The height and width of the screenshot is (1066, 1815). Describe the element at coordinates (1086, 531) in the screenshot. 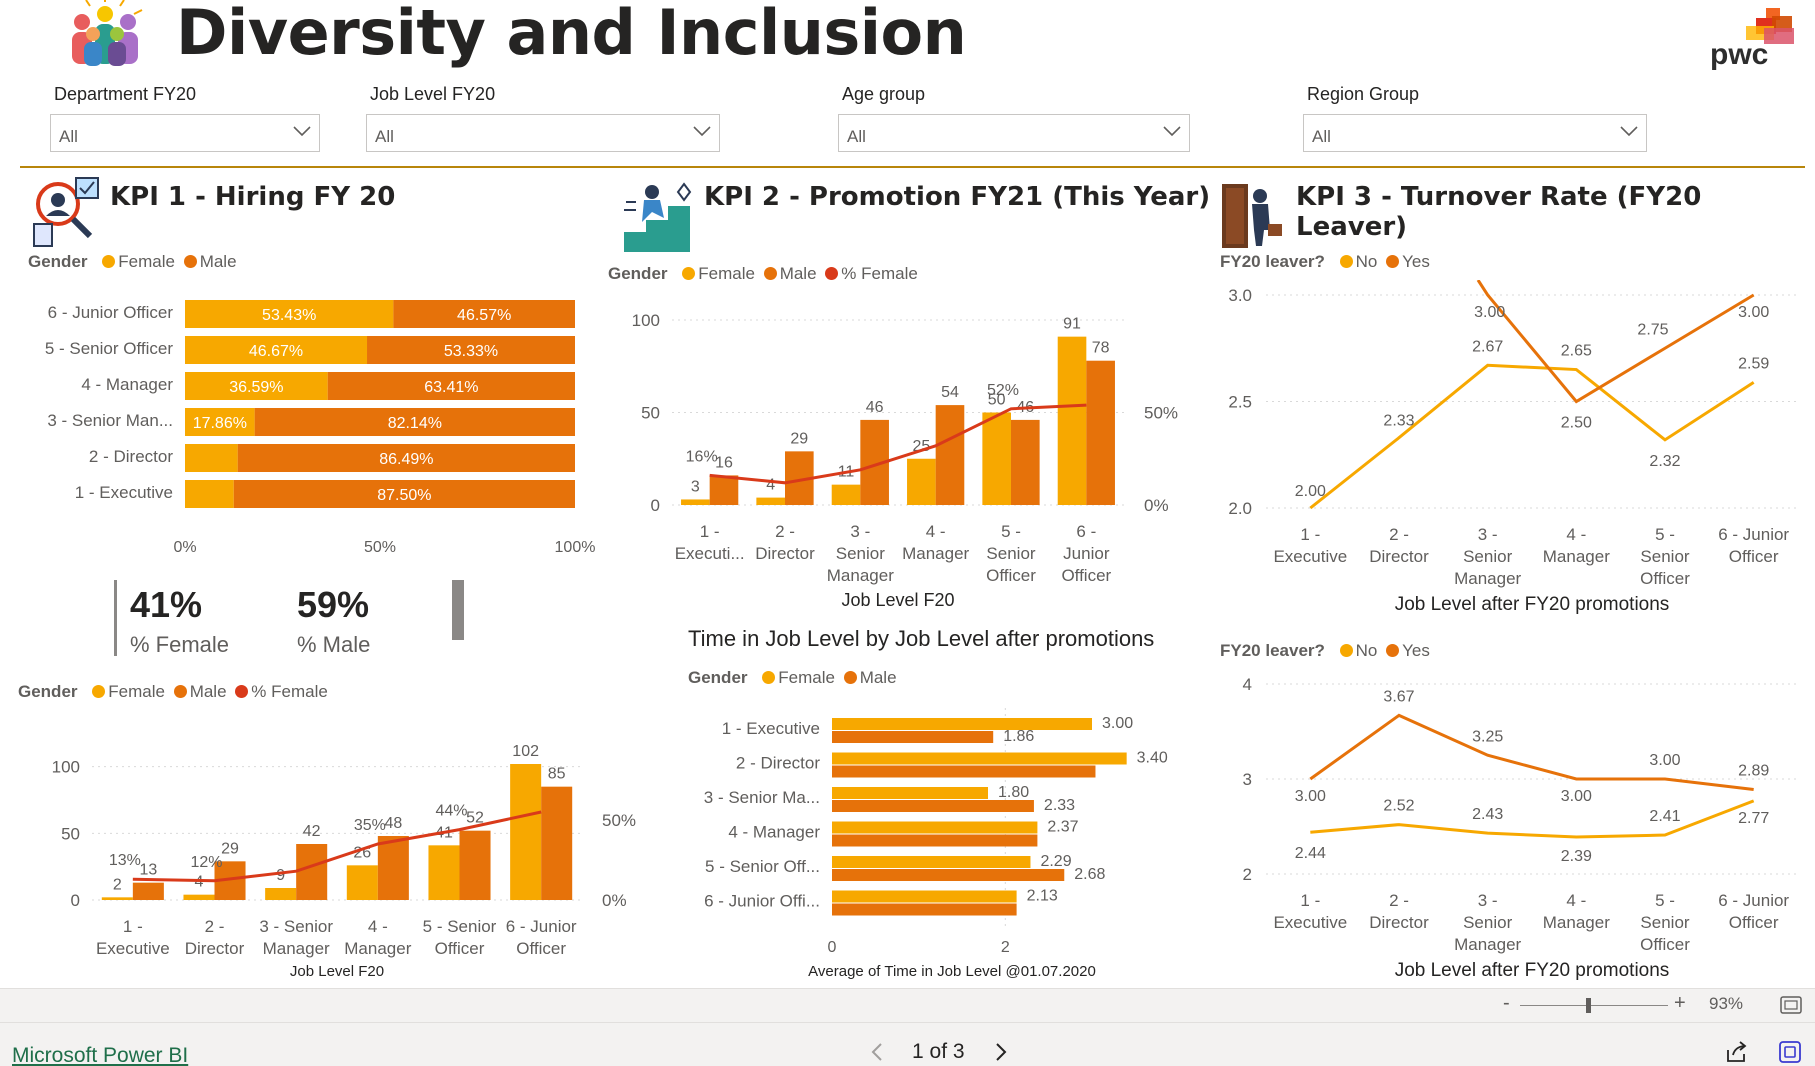

I see `x-tick-label: 6 -` at that location.